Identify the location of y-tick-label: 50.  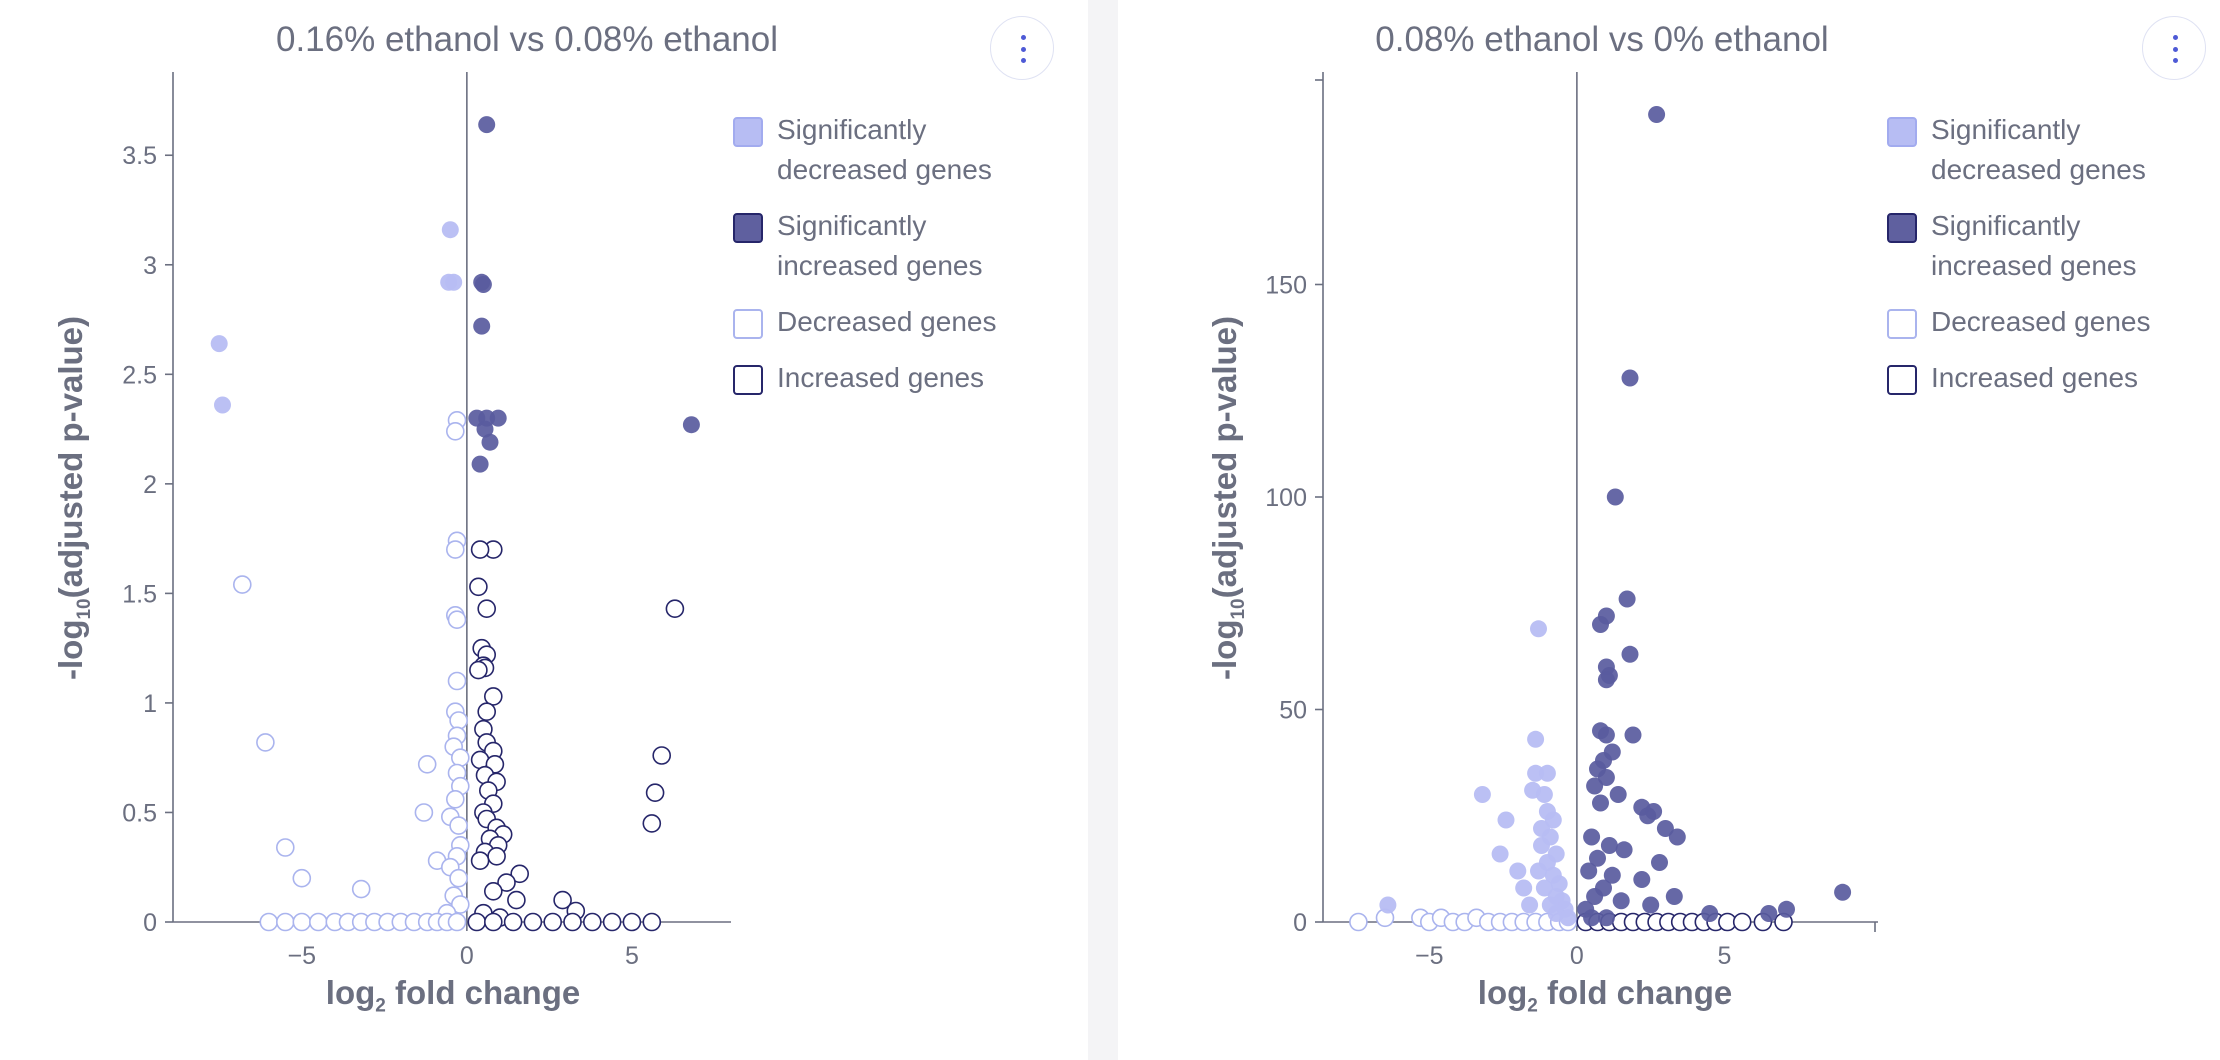
(1293, 711).